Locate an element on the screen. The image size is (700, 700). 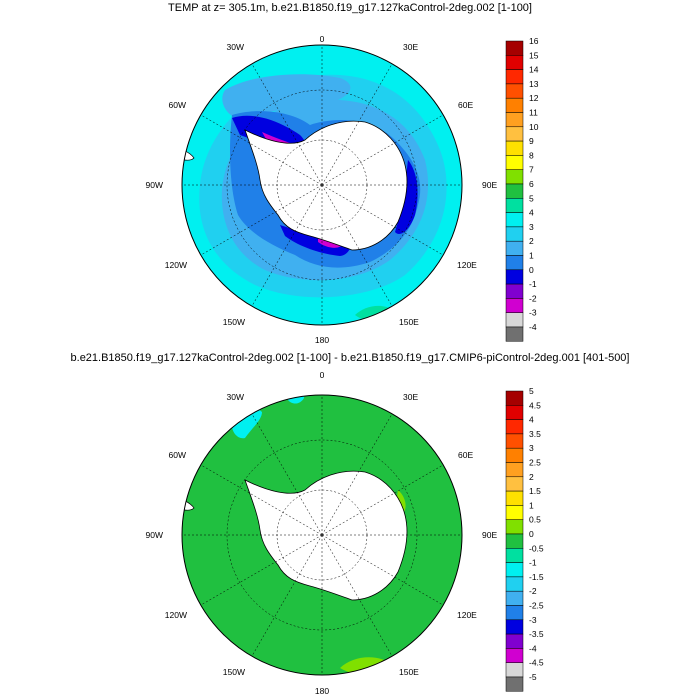
top-colorbar-label: 12 is located at coordinates (534, 98).